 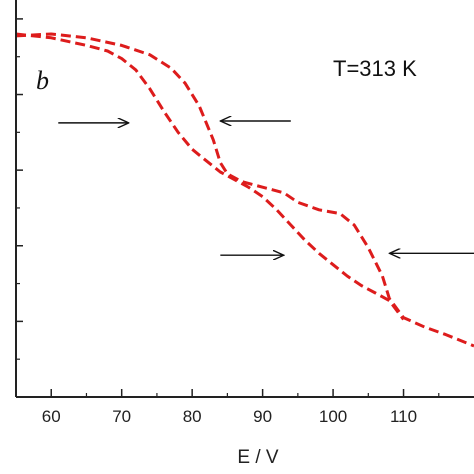 What do you see at coordinates (333, 416) in the screenshot?
I see `x-tick-label: 100` at bounding box center [333, 416].